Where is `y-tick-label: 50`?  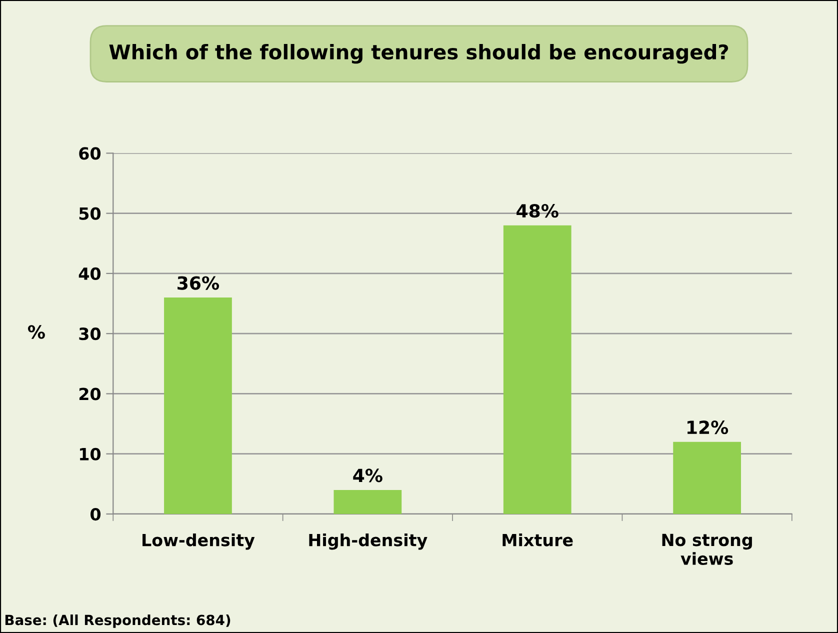 y-tick-label: 50 is located at coordinates (90, 213).